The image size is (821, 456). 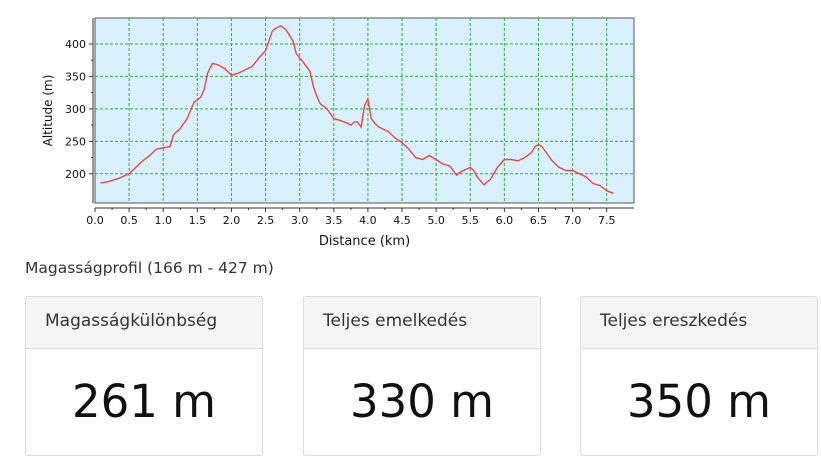 What do you see at coordinates (300, 220) in the screenshot?
I see `x-tick-label: 3.0` at bounding box center [300, 220].